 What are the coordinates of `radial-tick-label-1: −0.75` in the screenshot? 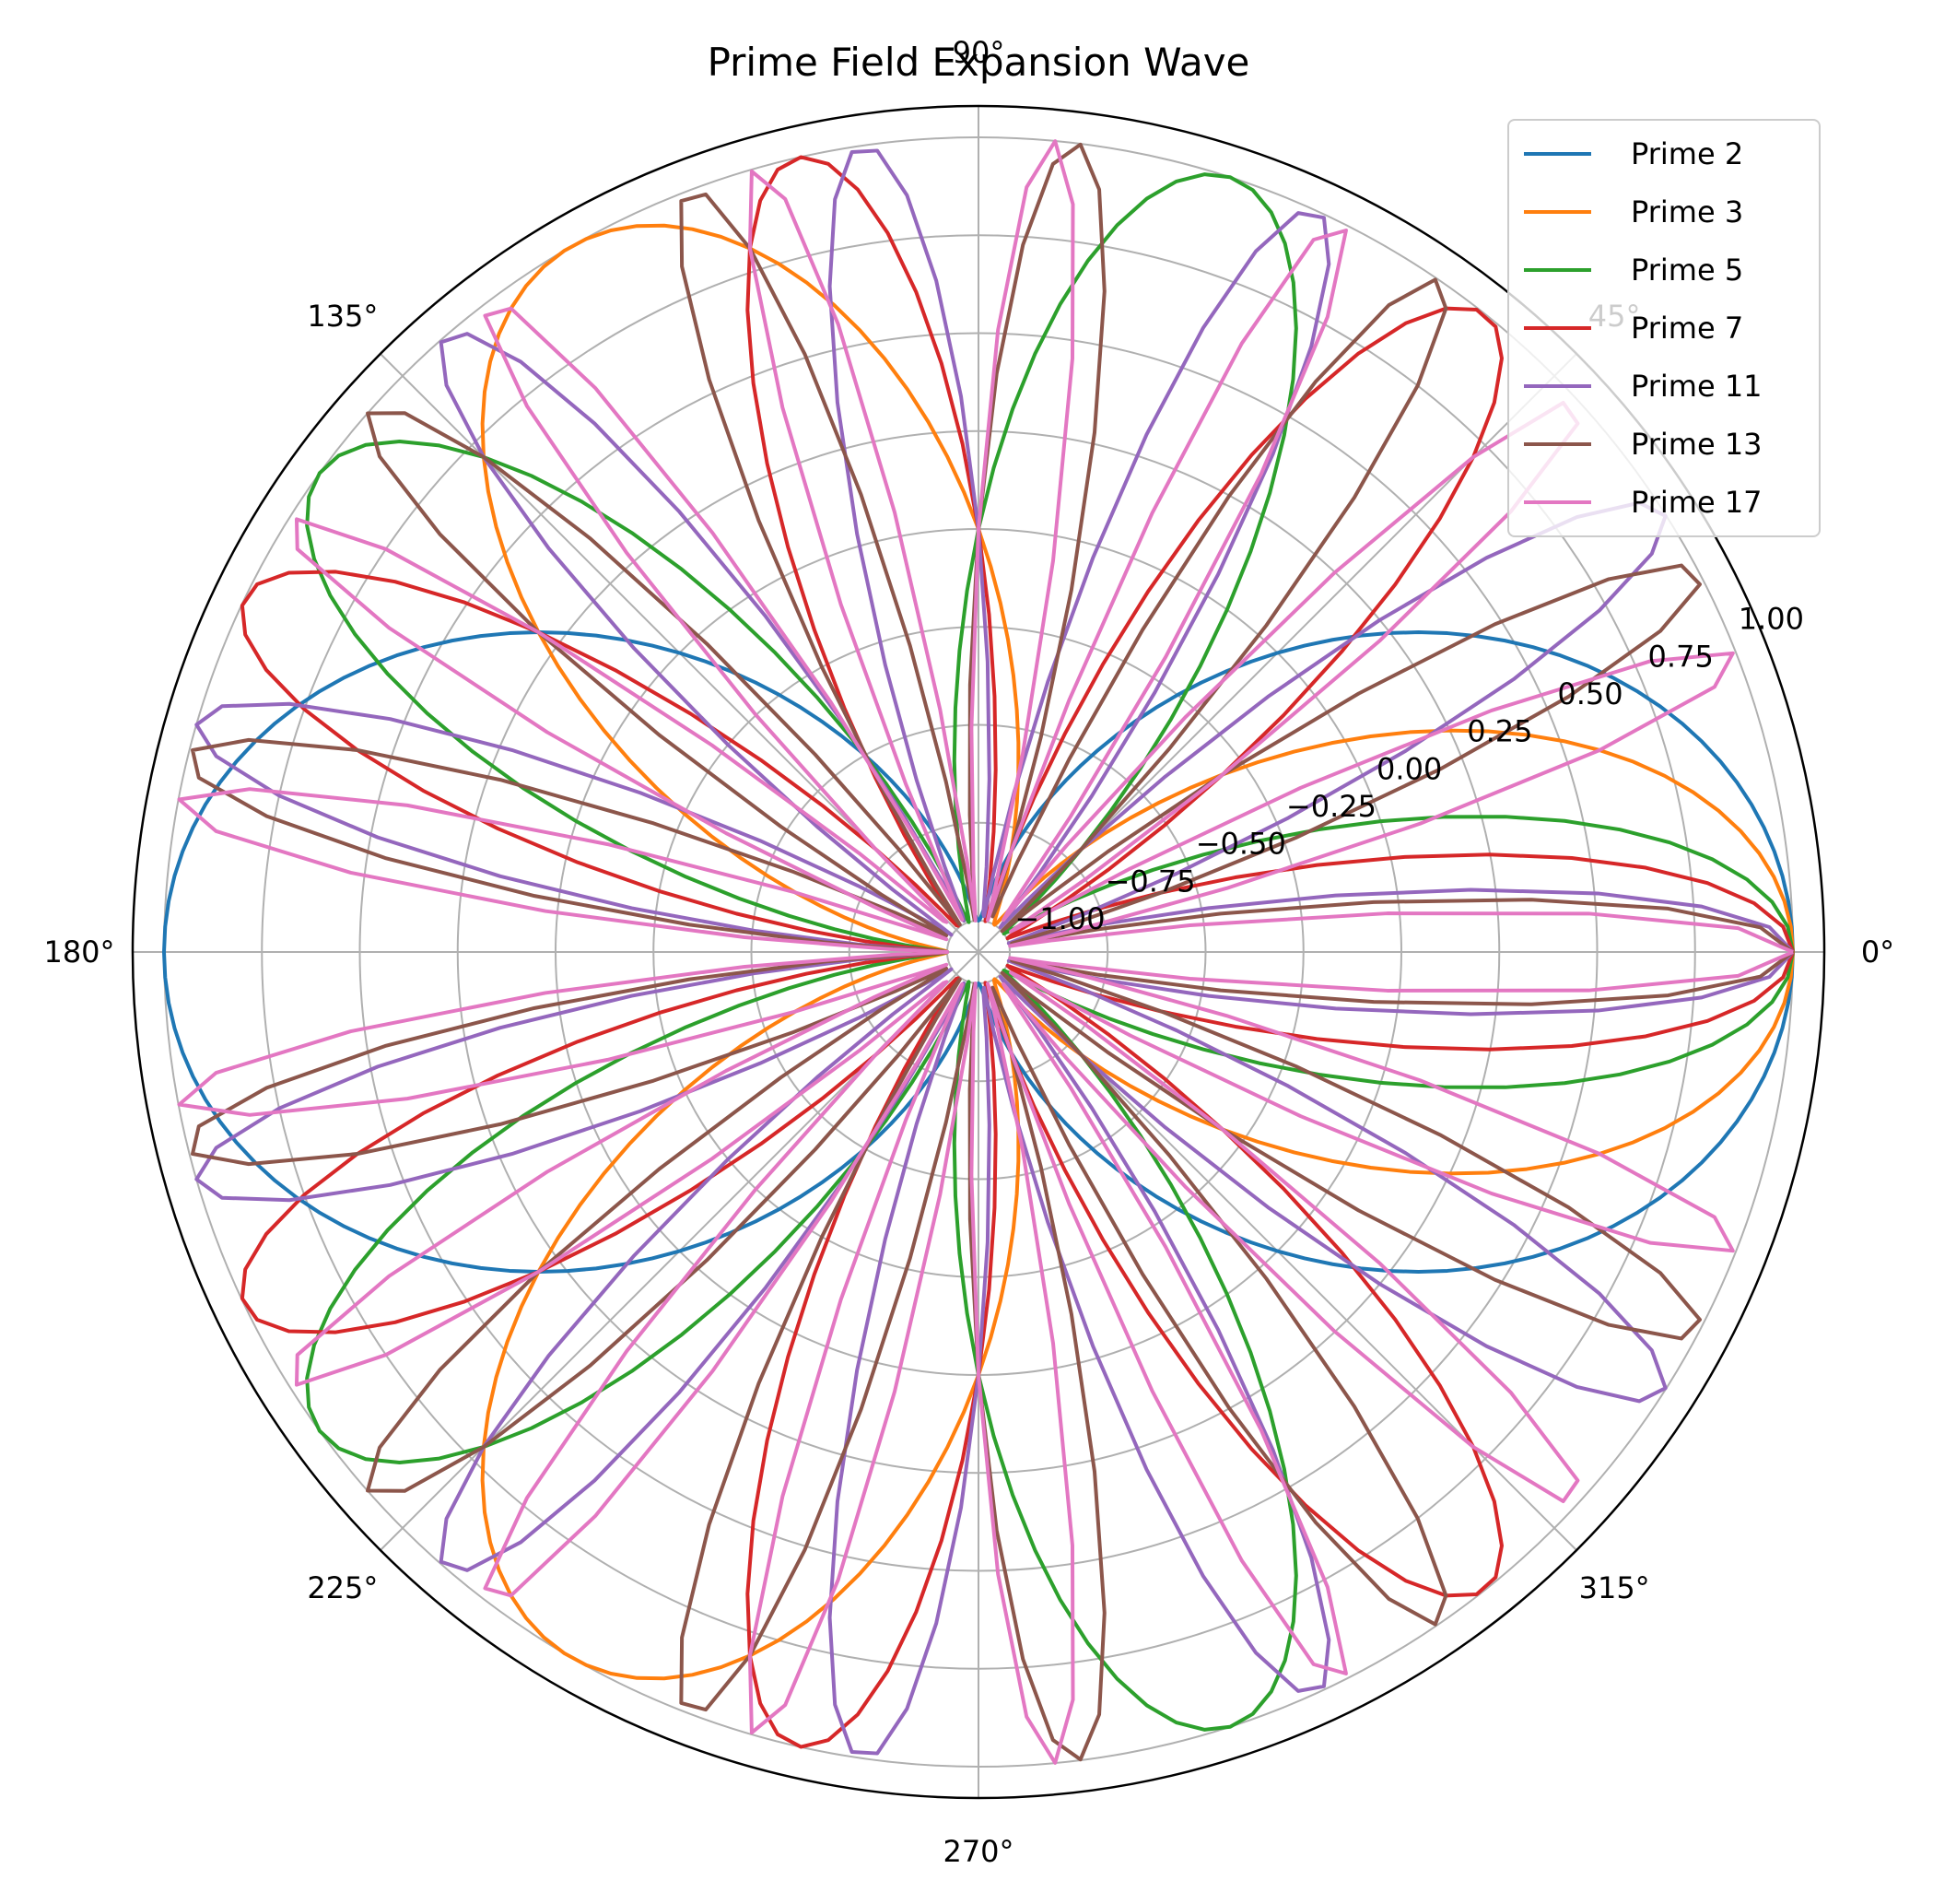 It's located at (1151, 881).